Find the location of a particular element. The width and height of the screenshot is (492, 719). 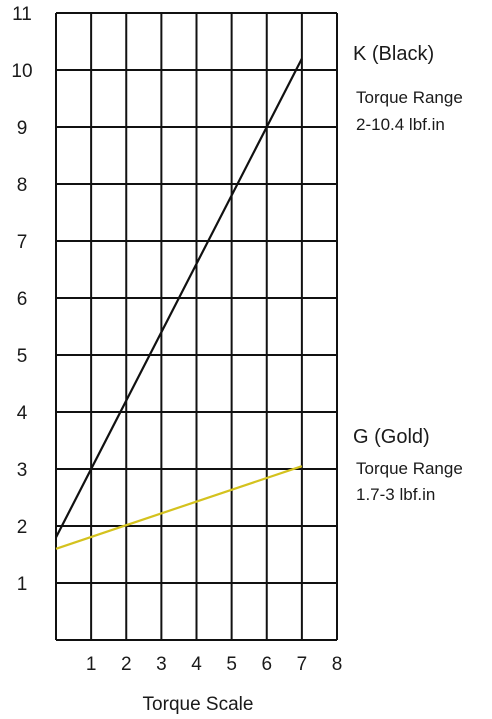

series-line-g-gold is located at coordinates (179, 507).